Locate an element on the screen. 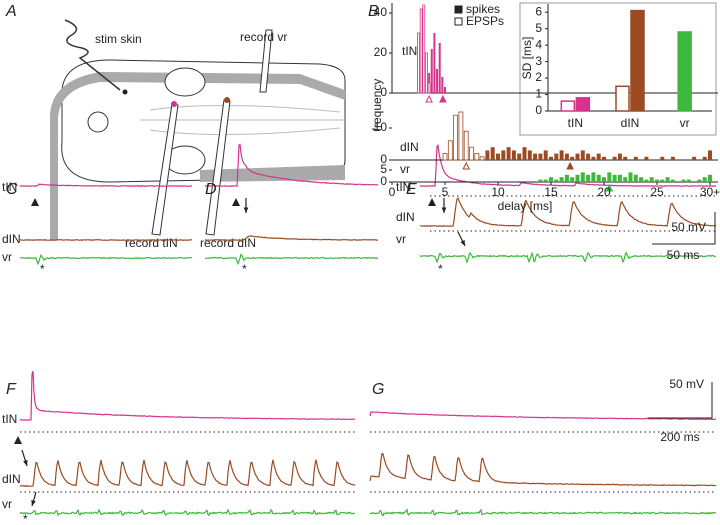 The height and width of the screenshot is (525, 720). scale-bar is located at coordinates (684, 228).